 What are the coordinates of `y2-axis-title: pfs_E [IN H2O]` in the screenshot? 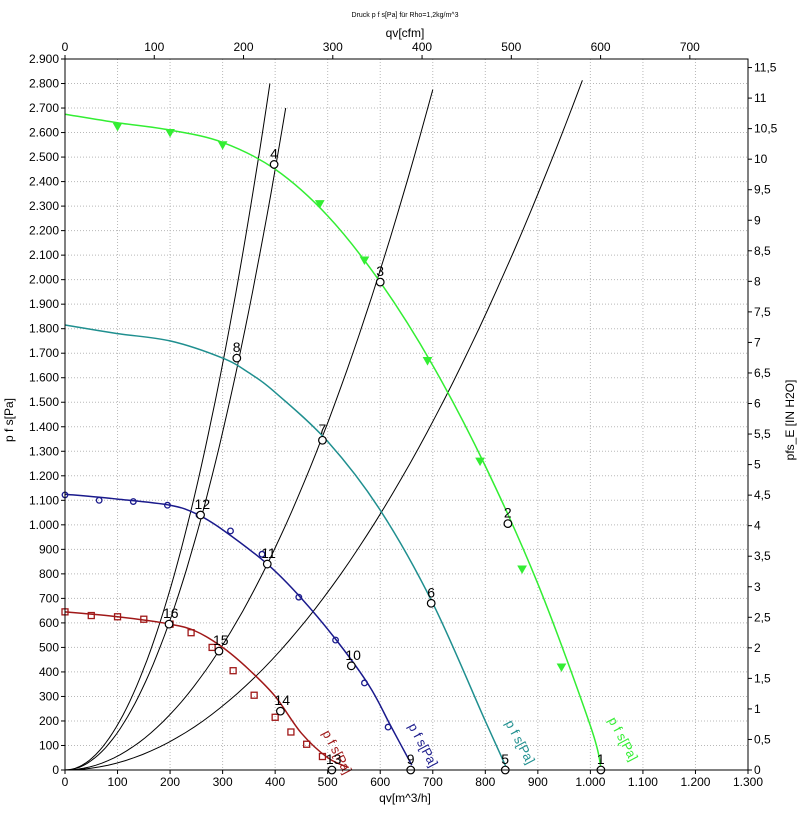 It's located at (790, 420).